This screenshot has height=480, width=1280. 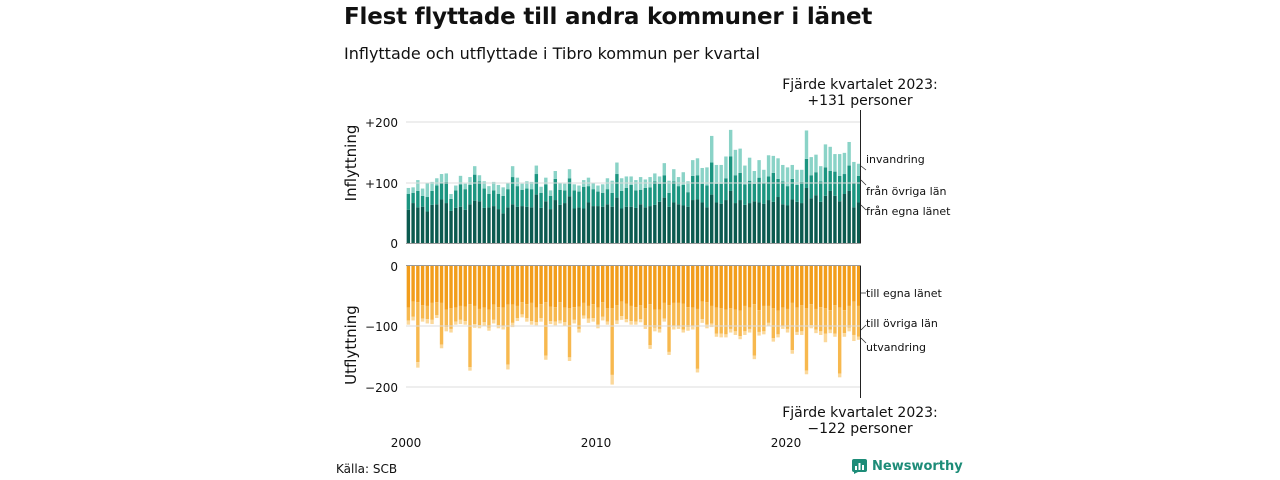 What do you see at coordinates (786, 443) in the screenshot?
I see `xtick-label: 2020` at bounding box center [786, 443].